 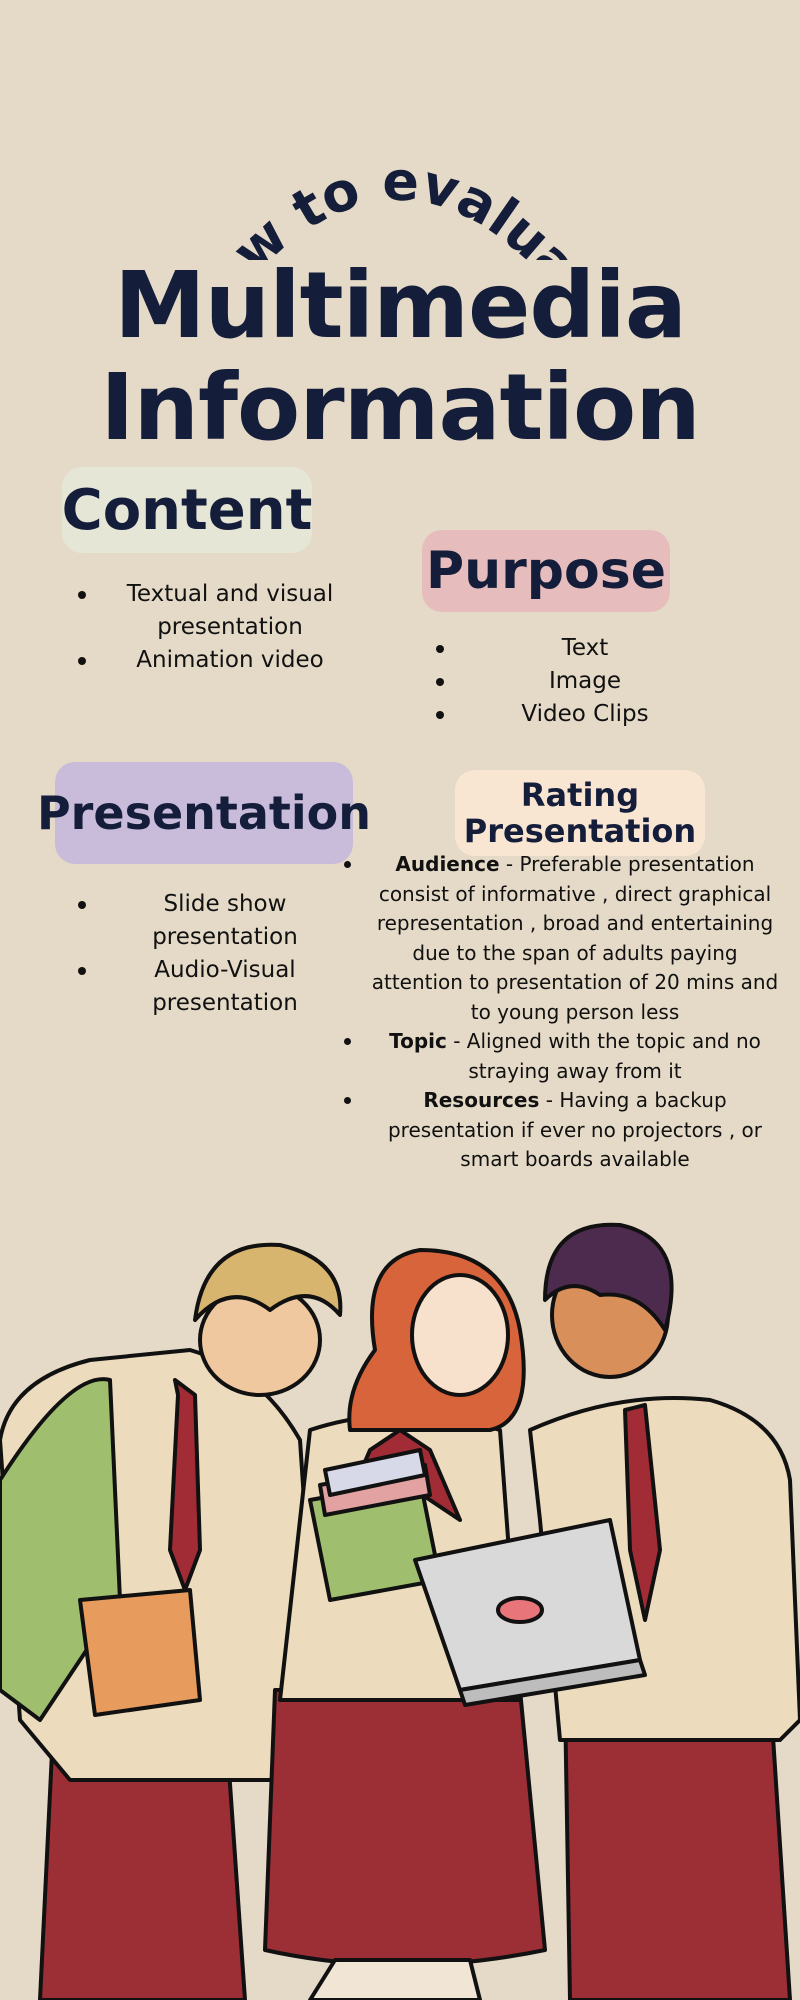 I want to click on title-line-1: Multimedia, so click(x=400, y=305).